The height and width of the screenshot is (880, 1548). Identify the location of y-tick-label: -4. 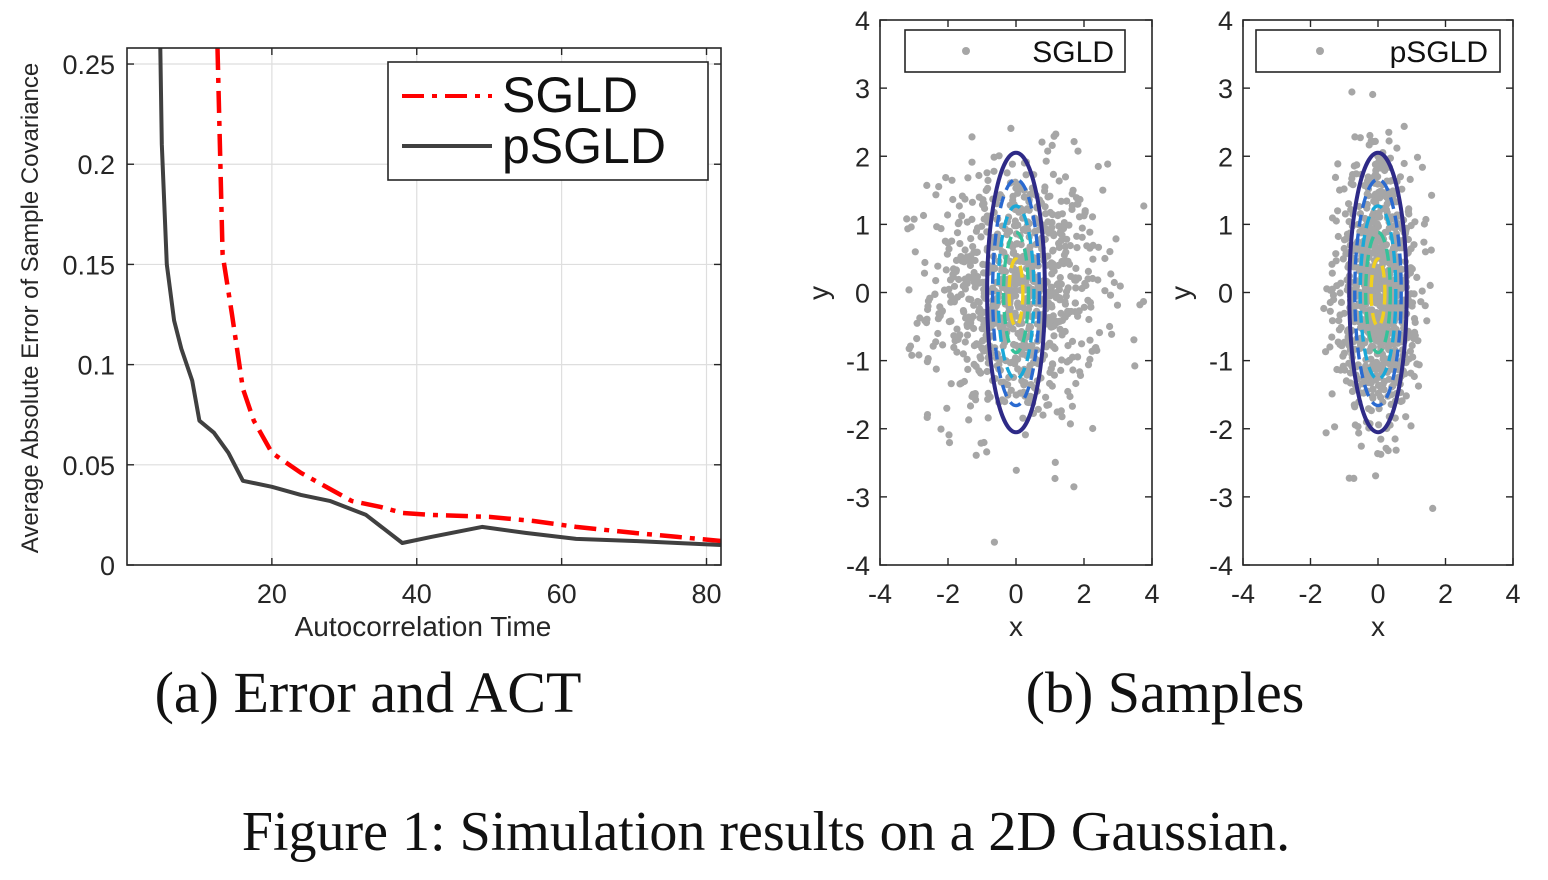
(1221, 566).